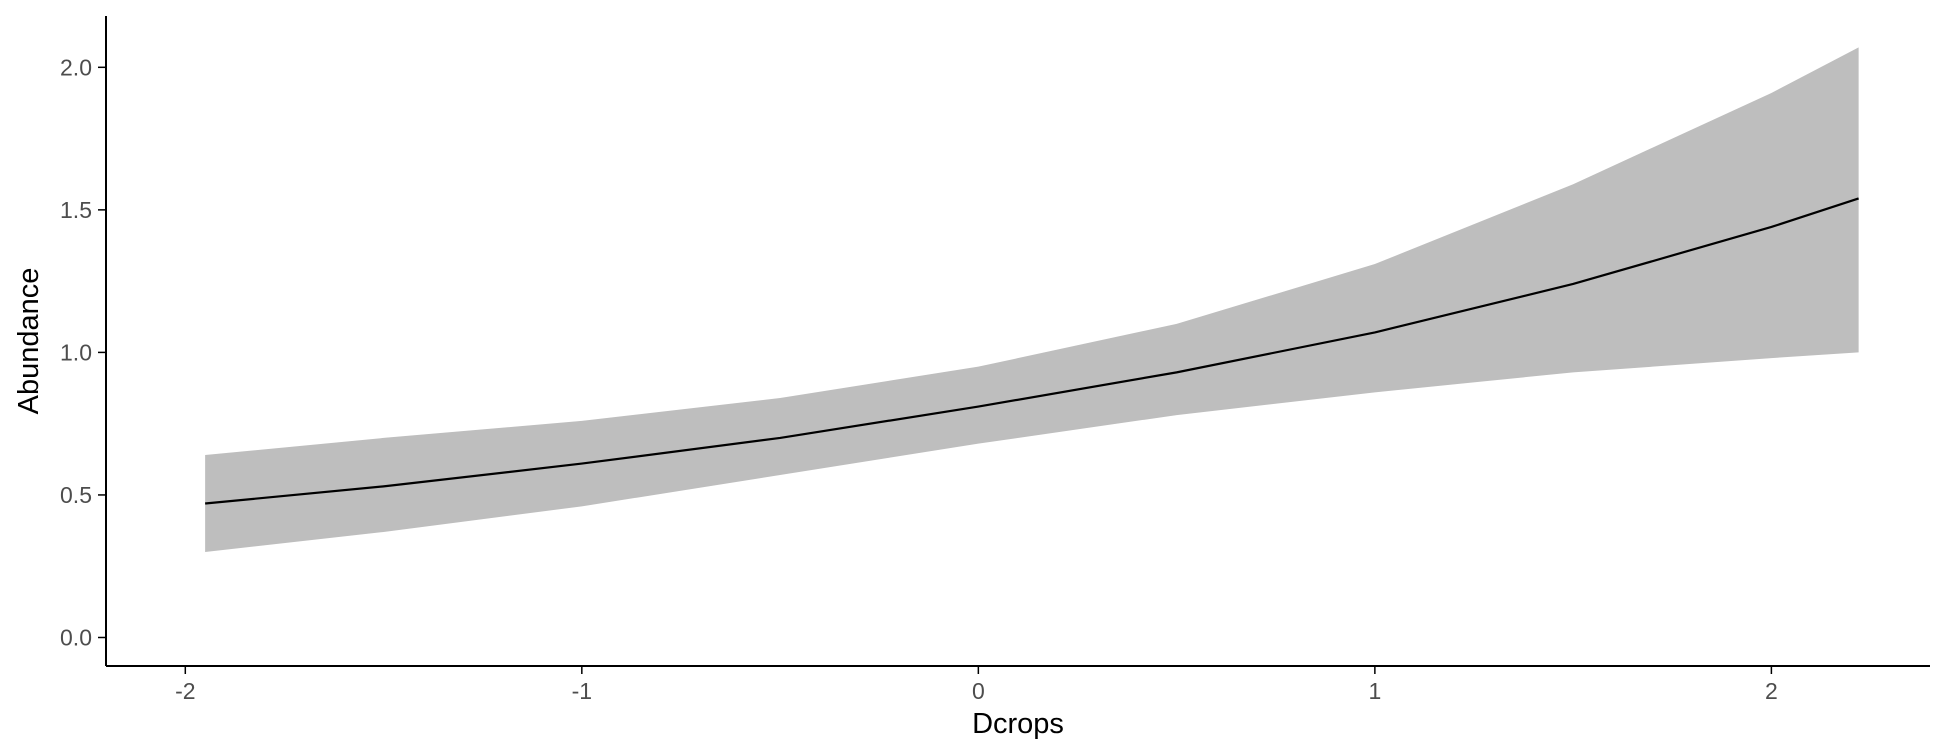 Image resolution: width=1944 pixels, height=756 pixels. I want to click on y-tick-label: 2.0, so click(76, 67).